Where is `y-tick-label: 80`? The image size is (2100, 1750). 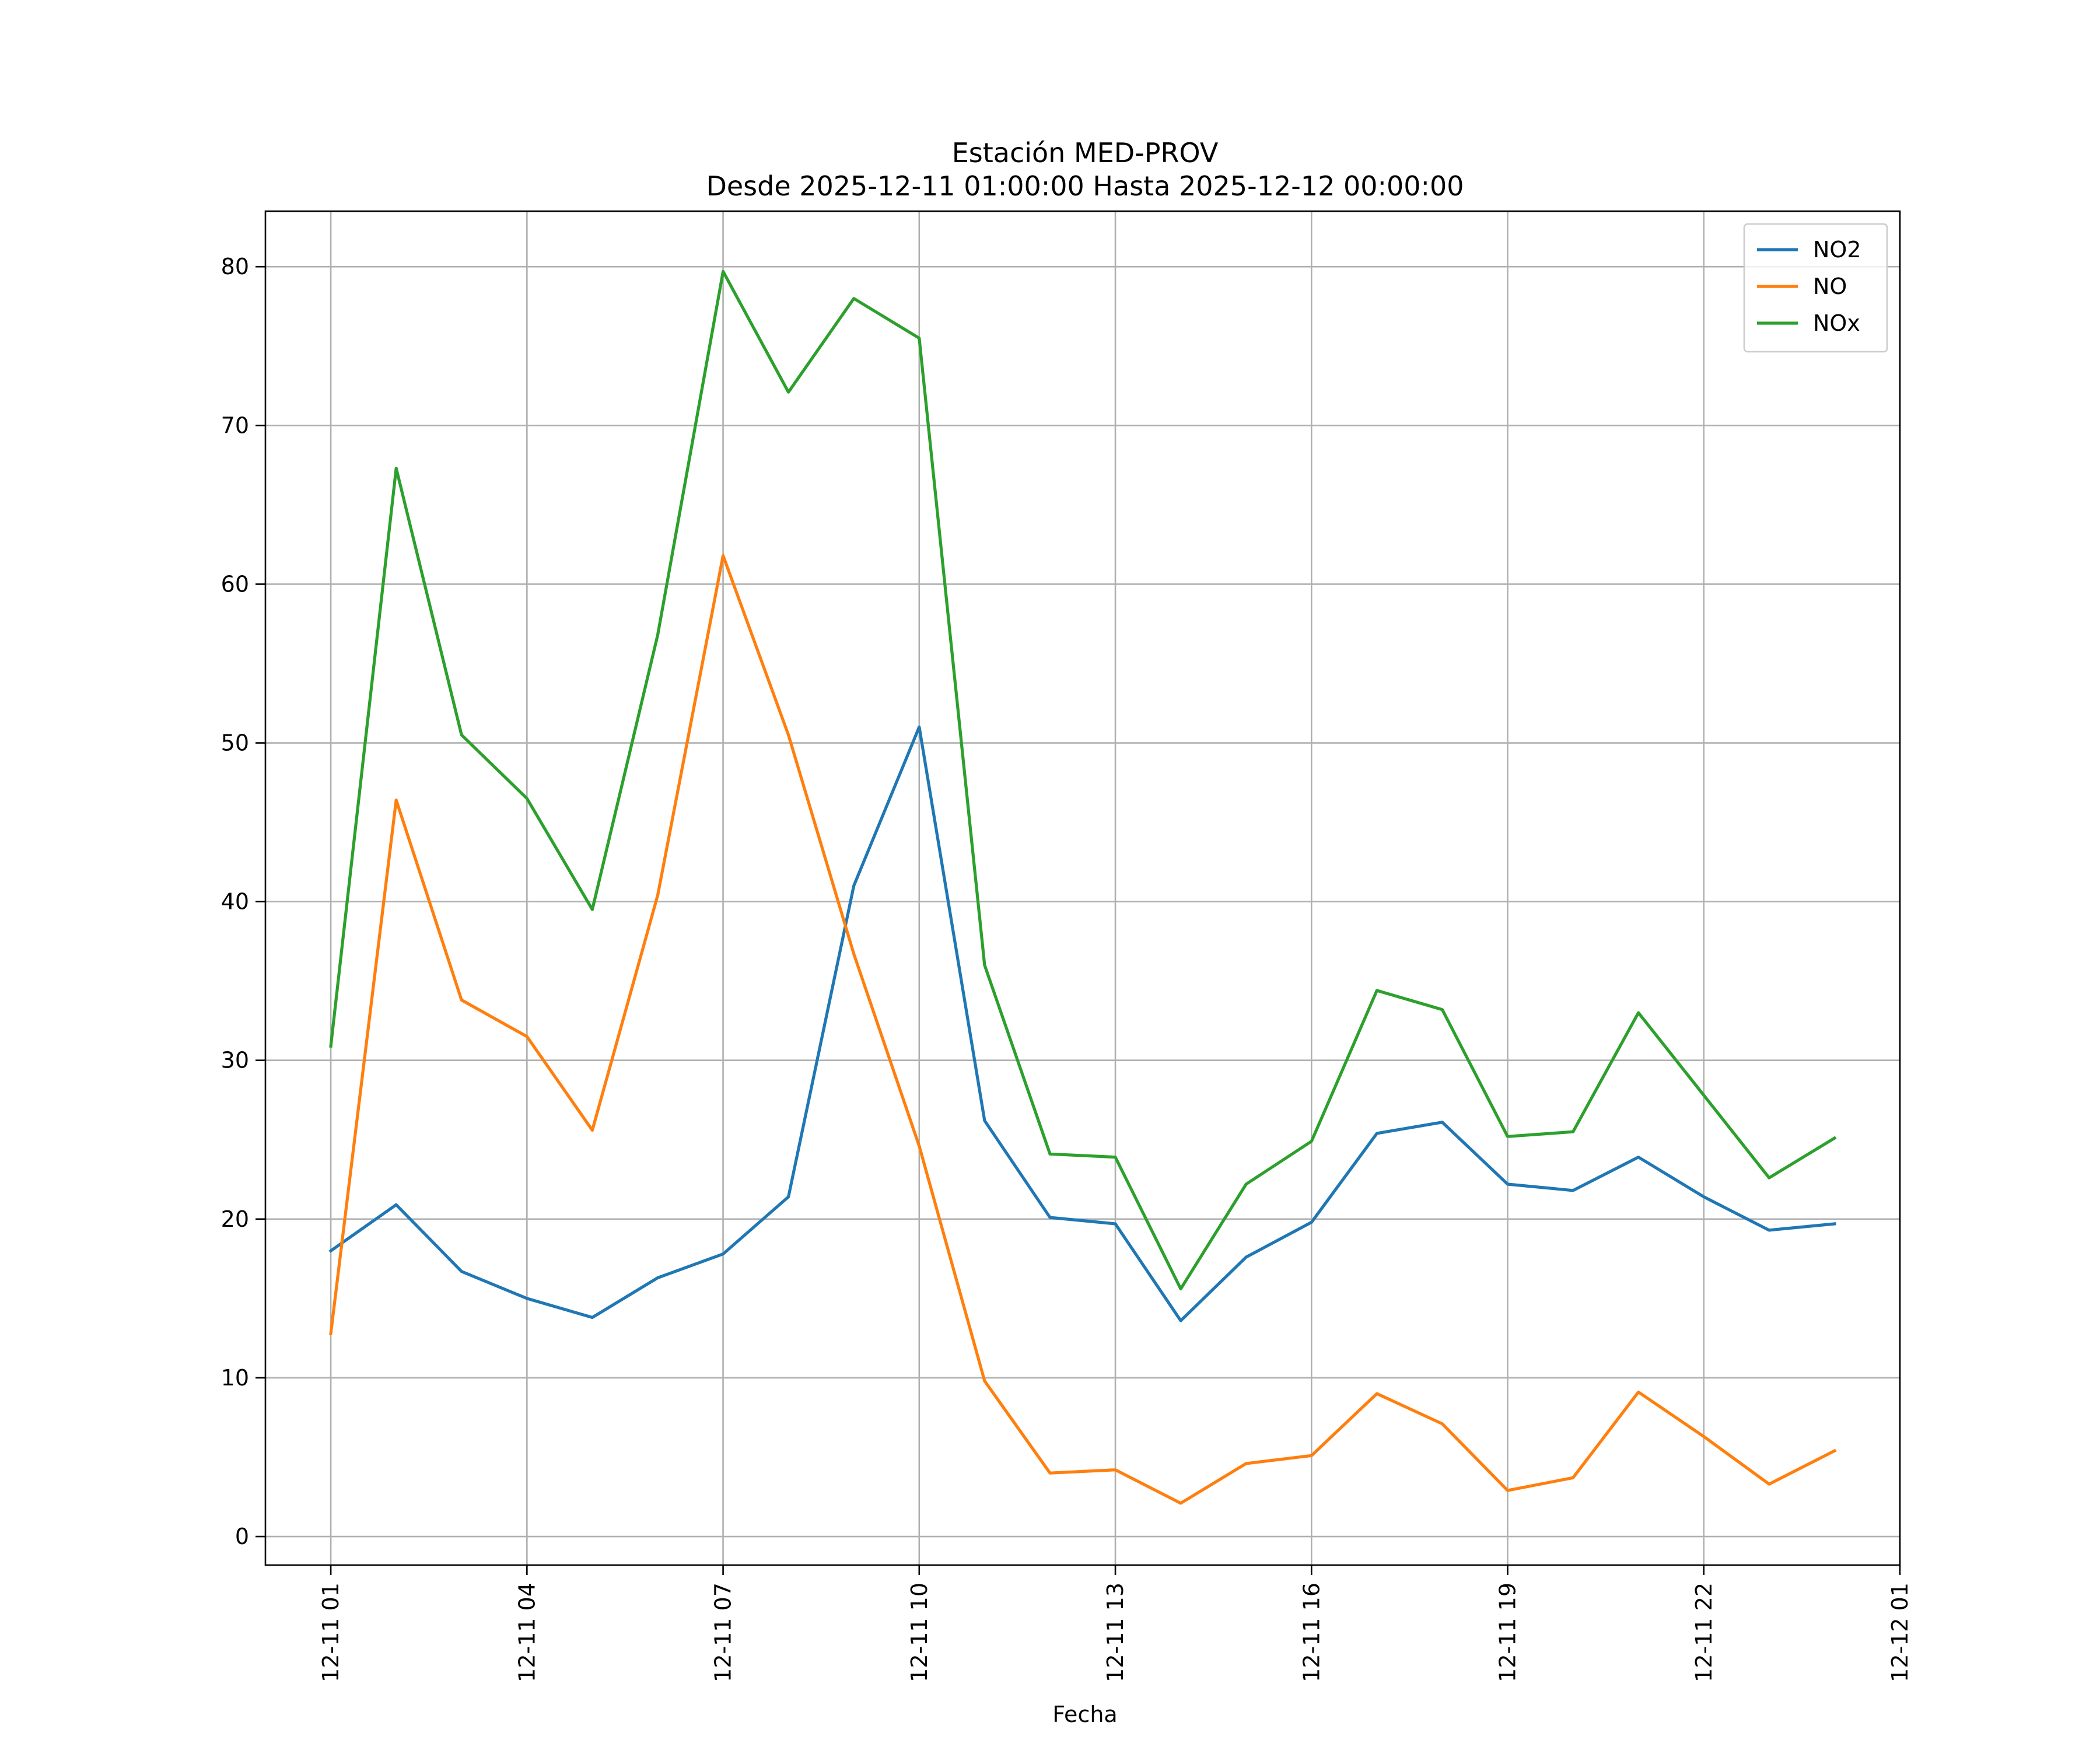
y-tick-label: 80 is located at coordinates (235, 266).